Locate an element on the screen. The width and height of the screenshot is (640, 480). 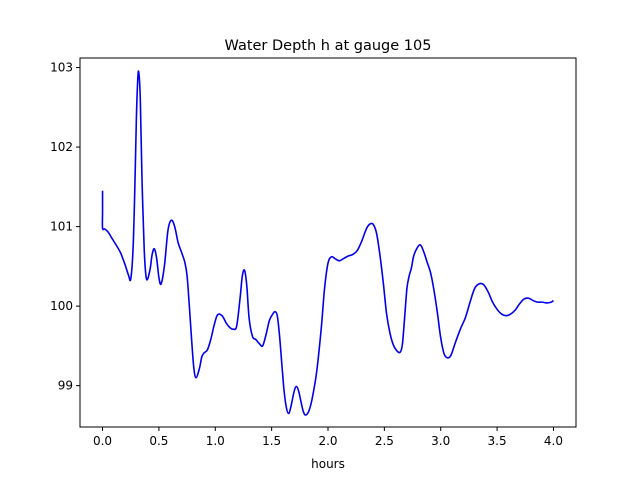
x-axis-label: hours is located at coordinates (328, 464).